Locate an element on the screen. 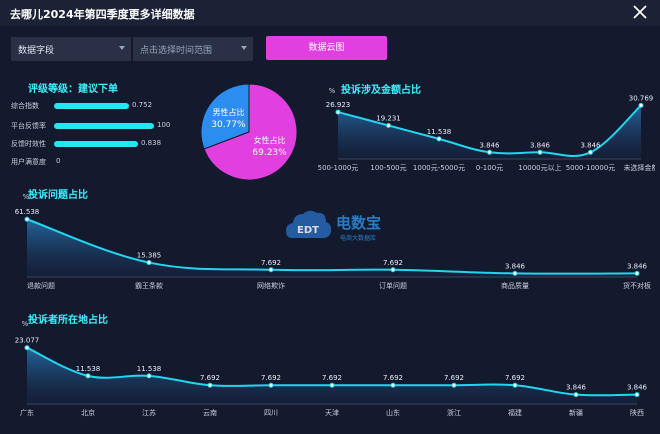 The width and height of the screenshot is (660, 434). svg-text: 电数宝 is located at coordinates (358, 223).